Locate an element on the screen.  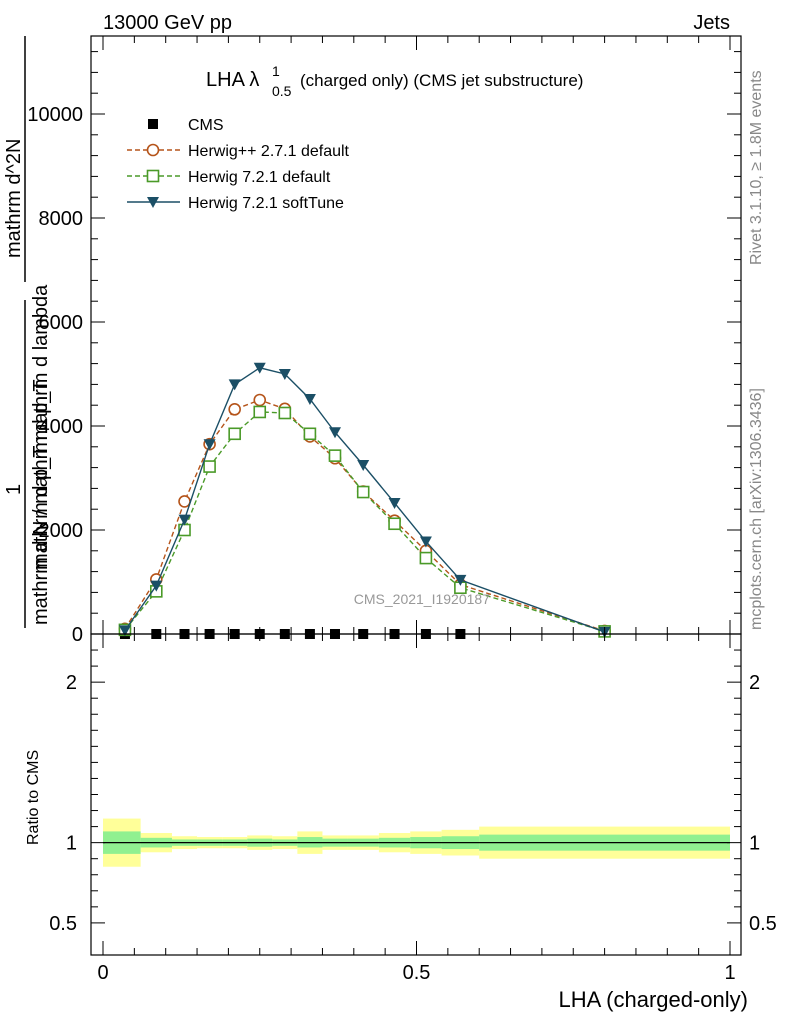
main-ytick-label: 10000 is located at coordinates (55, 115).